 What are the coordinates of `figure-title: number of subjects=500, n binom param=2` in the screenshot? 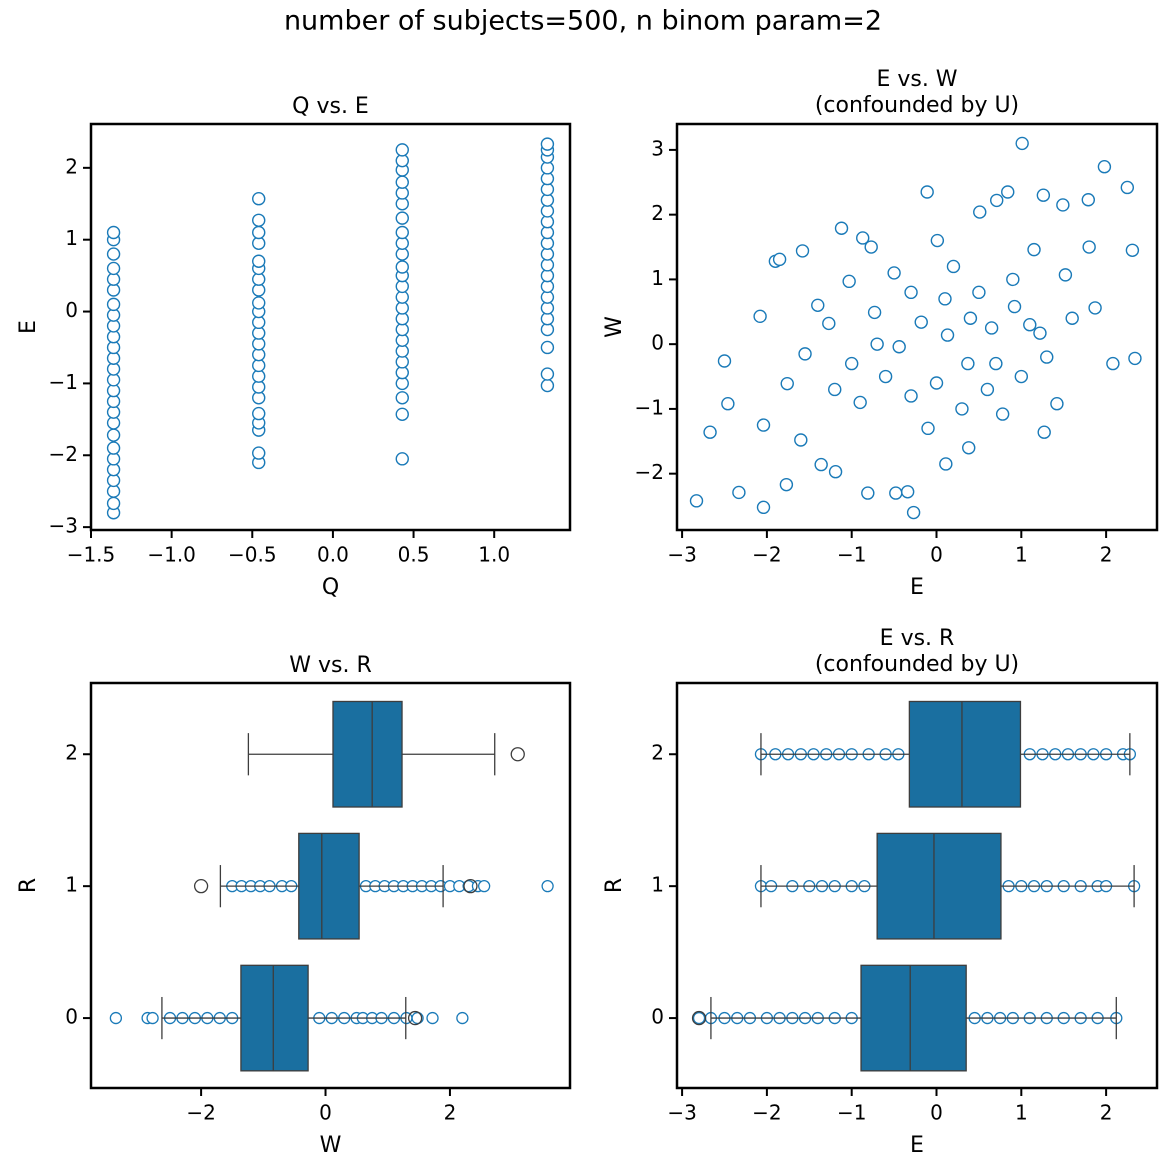 It's located at (583, 21).